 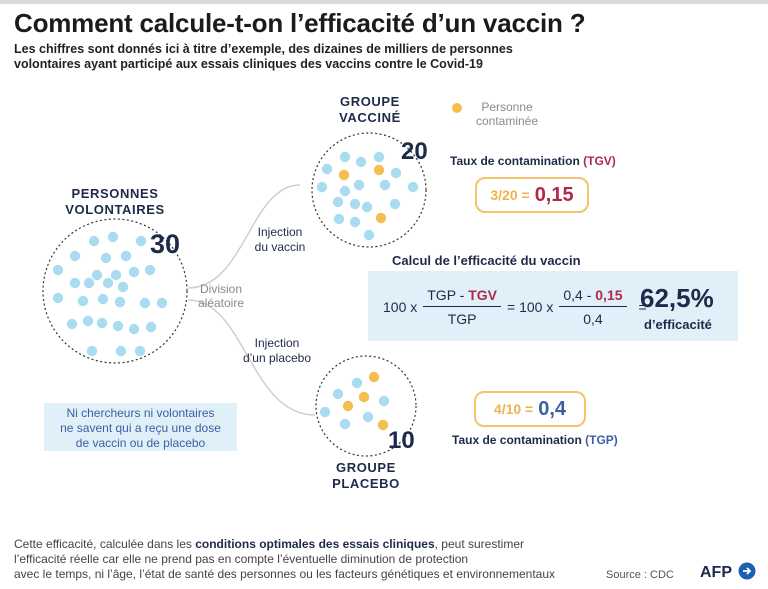 What do you see at coordinates (532, 195) in the screenshot?
I see `tgv-box: 3/20 = 0,15` at bounding box center [532, 195].